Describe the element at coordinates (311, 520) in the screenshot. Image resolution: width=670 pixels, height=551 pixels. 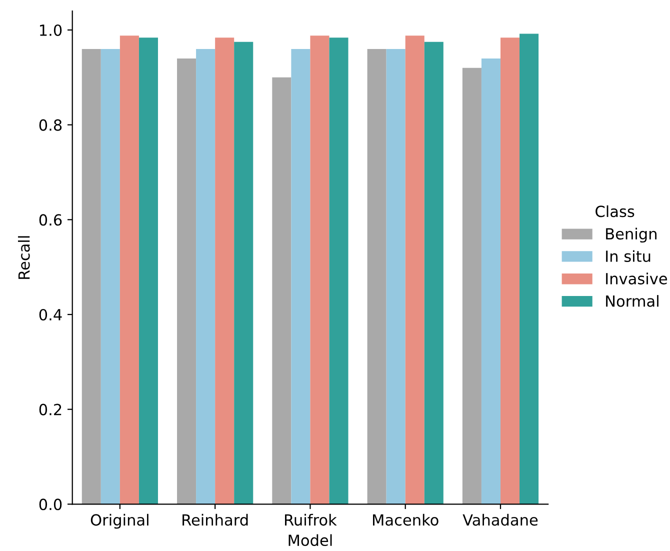
I see `x-tick-label: Ruifrok` at that location.